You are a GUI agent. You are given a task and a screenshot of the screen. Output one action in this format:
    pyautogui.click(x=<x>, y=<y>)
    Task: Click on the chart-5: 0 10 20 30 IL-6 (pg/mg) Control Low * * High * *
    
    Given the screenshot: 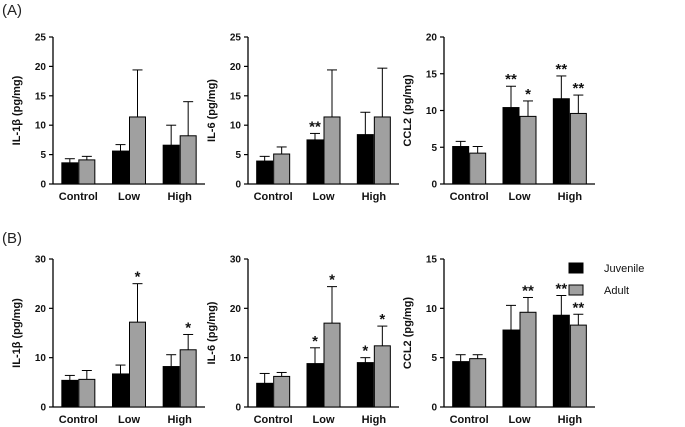 What is the action you would take?
    pyautogui.click(x=302, y=340)
    